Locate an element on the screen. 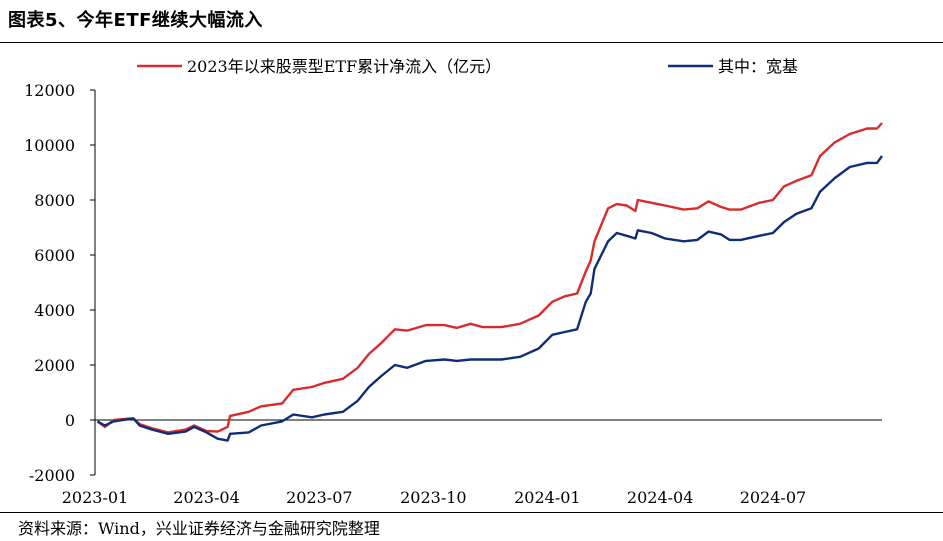  source-note: 资料来源：Wind，兴业证券经济与金融研究院整理 is located at coordinates (199, 528).